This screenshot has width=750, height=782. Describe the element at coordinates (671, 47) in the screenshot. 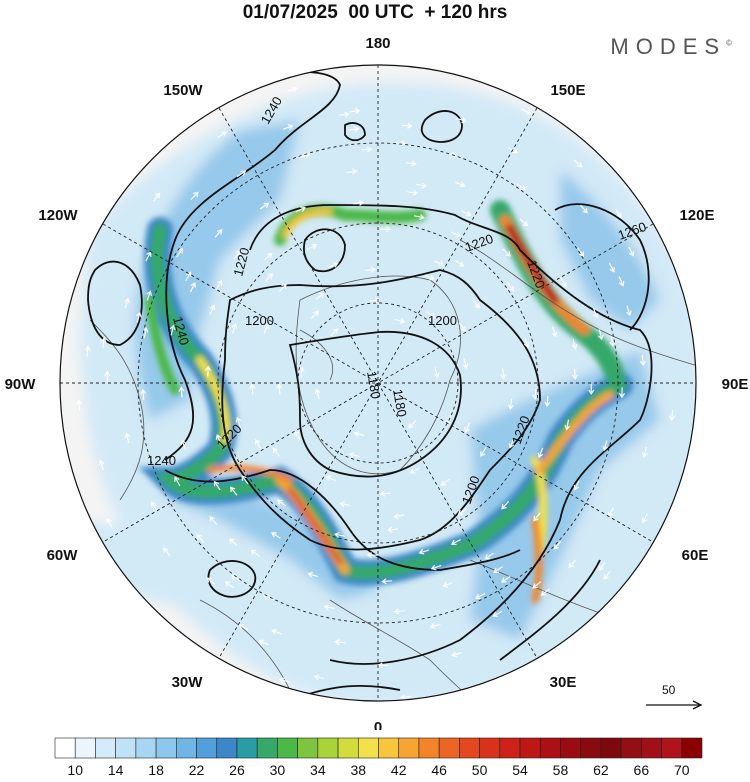

I see `brand-logo: MODES©` at that location.